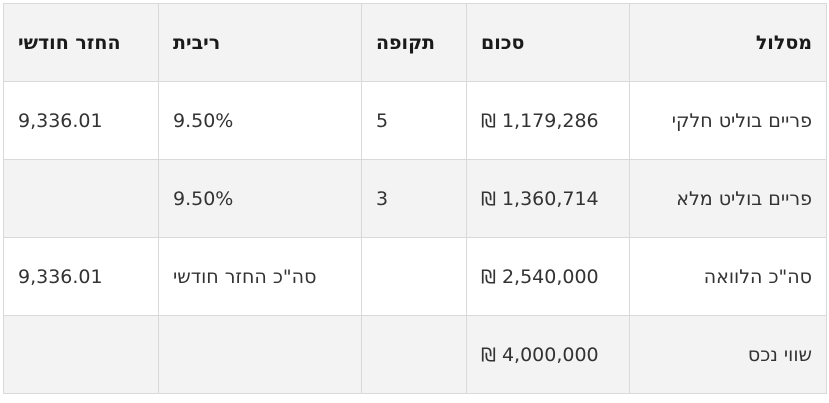 This screenshot has width=829, height=403. What do you see at coordinates (540, 354) in the screenshot?
I see `cell-sum-value: ₪ 4,000,000` at bounding box center [540, 354].